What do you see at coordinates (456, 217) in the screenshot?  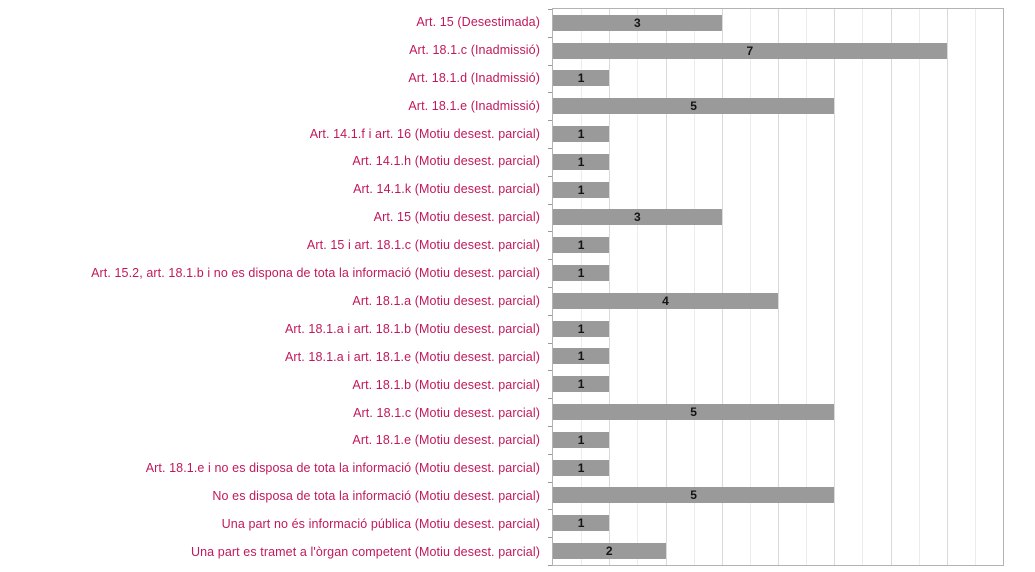 I see `category-label: Art. 15 (Motiu desest. parcial)` at bounding box center [456, 217].